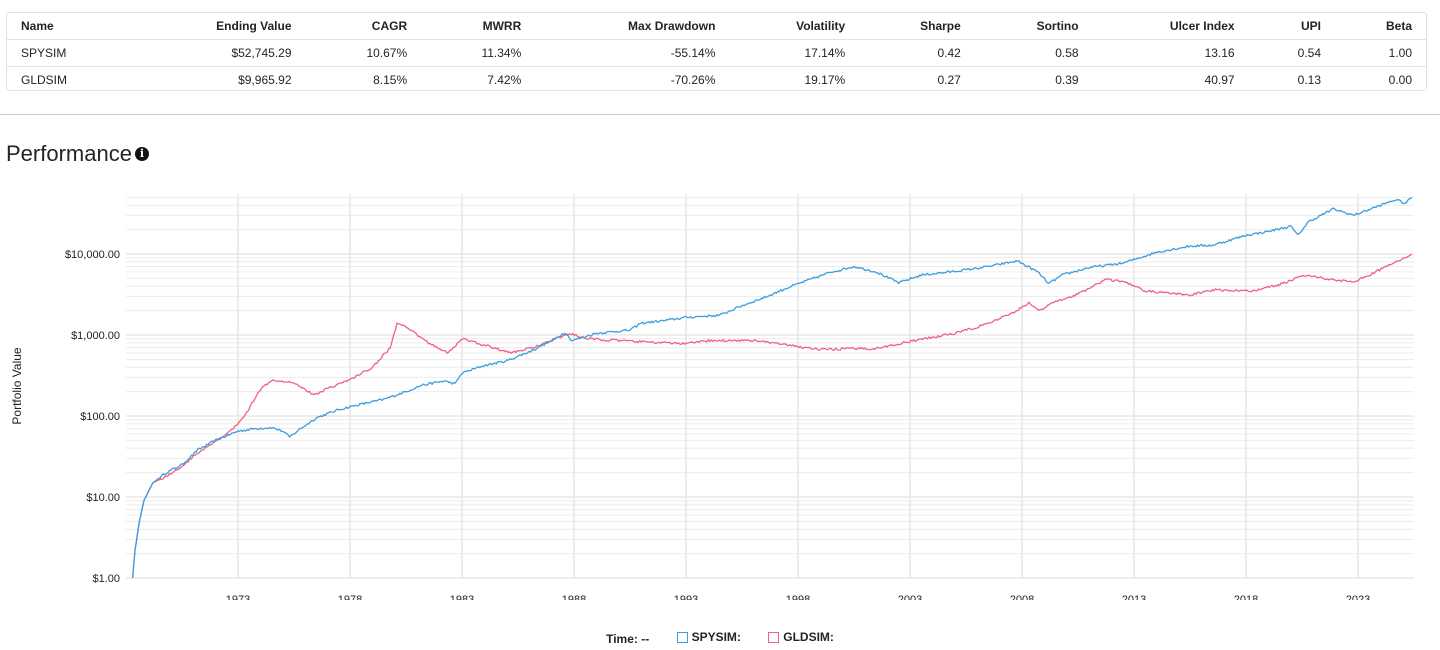  Describe the element at coordinates (218, 79) in the screenshot. I see `table-cell: $9,965.92` at that location.